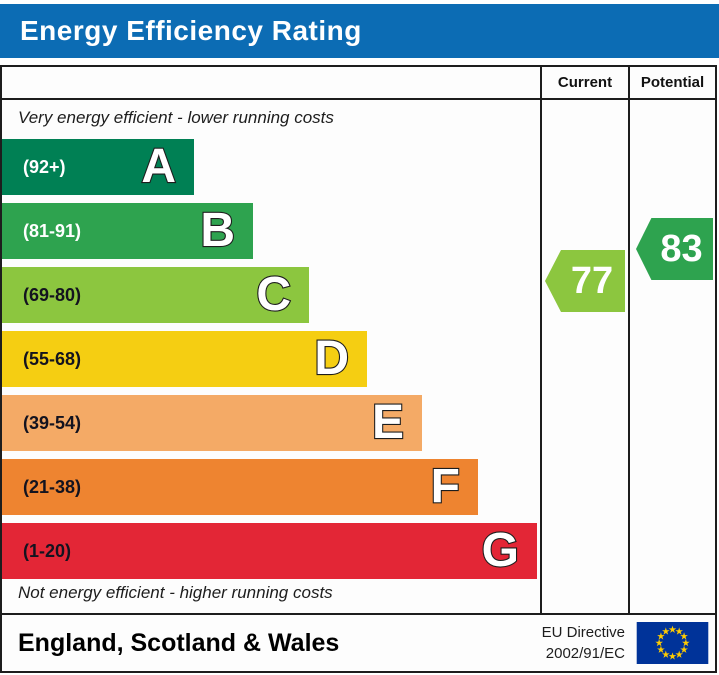  I want to click on potential-rating-cell: 83, so click(672, 356).